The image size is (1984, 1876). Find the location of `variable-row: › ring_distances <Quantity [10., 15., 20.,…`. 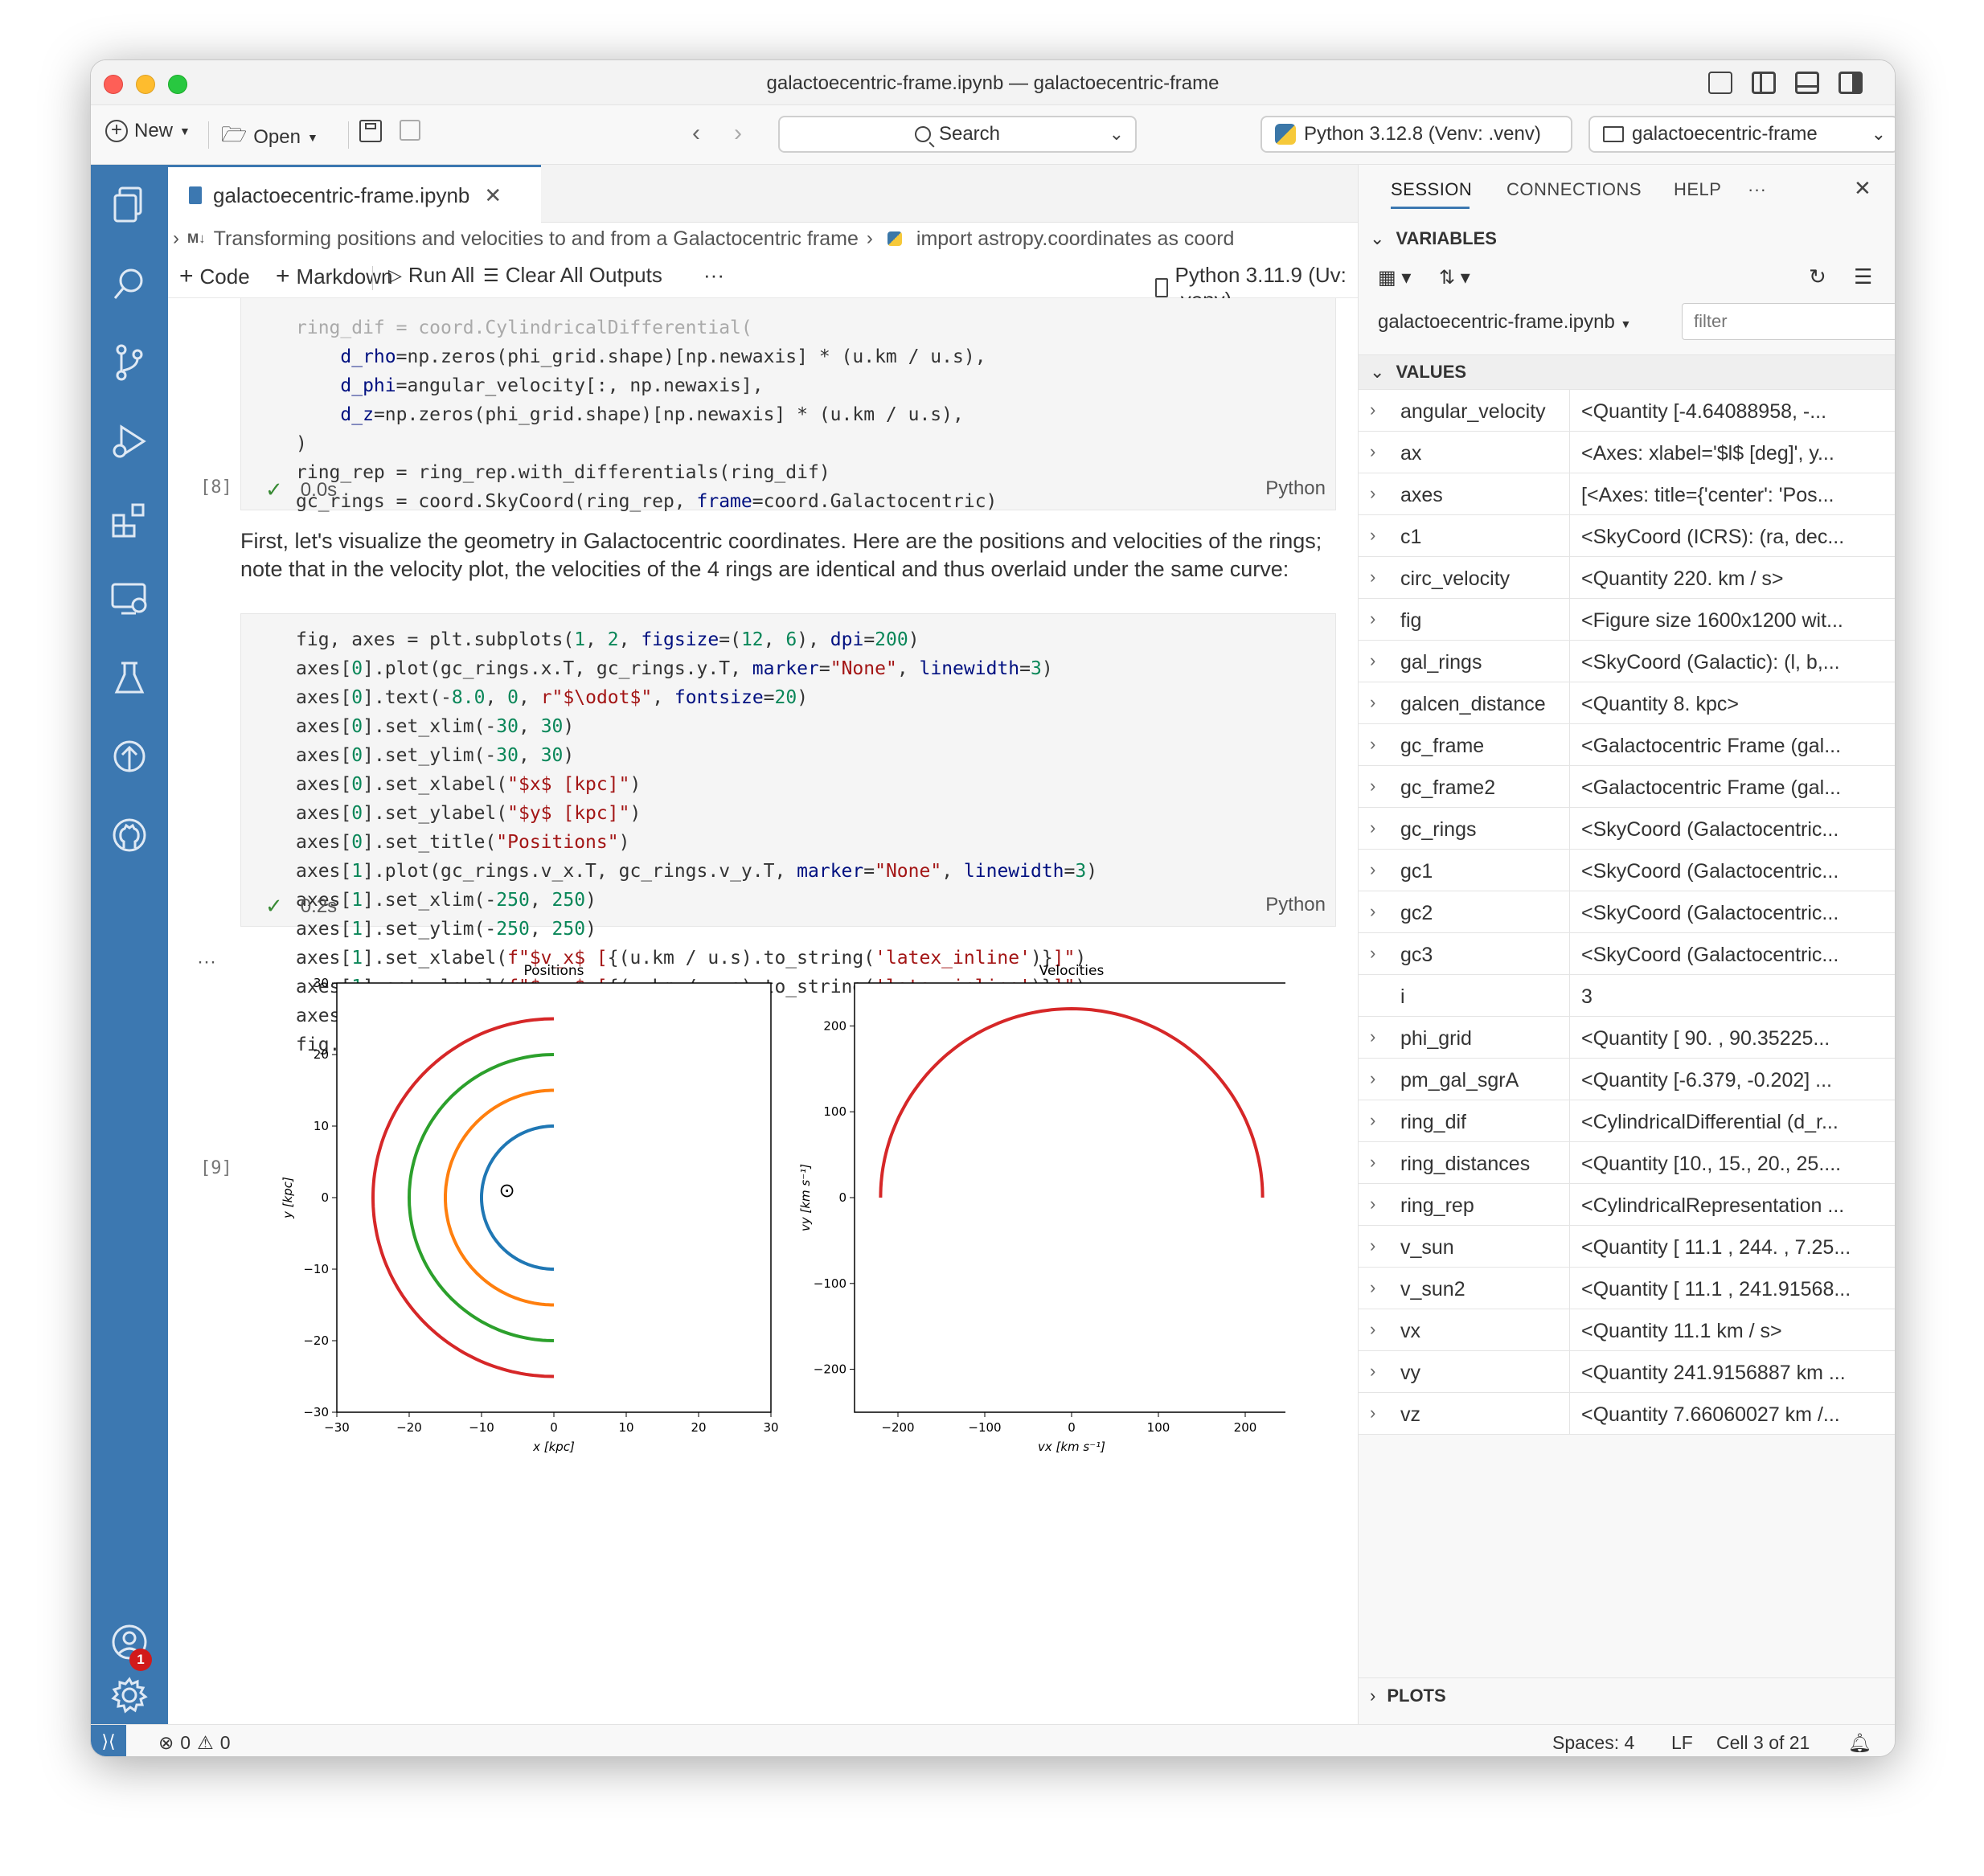

variable-row: › ring_distances <Quantity [10., 15., 20.,… is located at coordinates (1627, 1163).